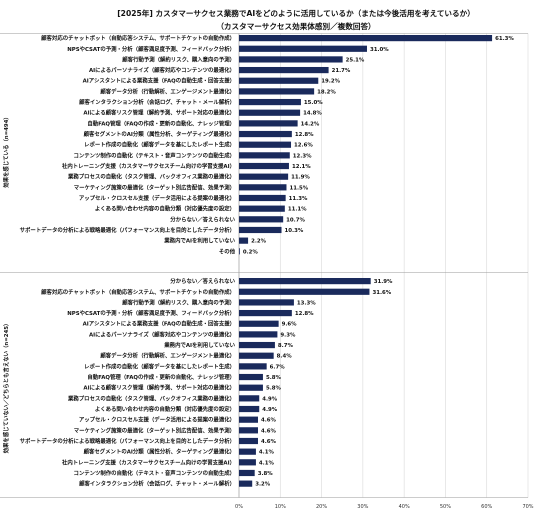 This screenshot has height=520, width=536. I want to click on data-label: 31.0%, so click(379, 50).